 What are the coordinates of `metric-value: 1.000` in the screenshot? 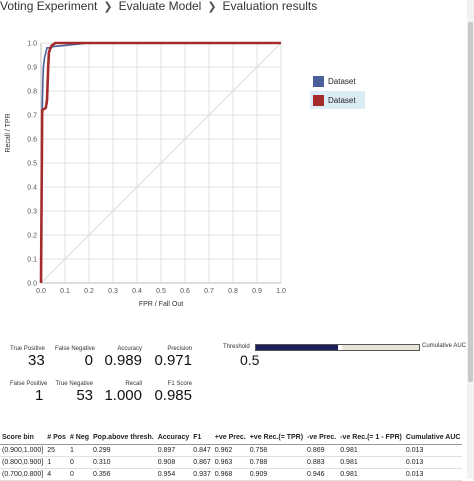 It's located at (123, 395).